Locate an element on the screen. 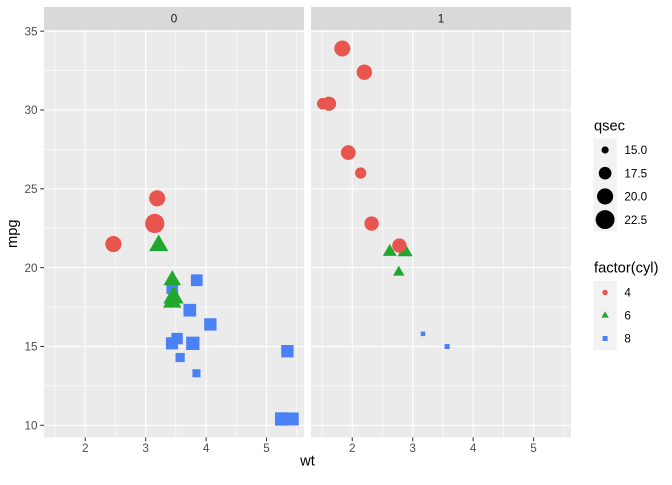 Image resolution: width=672 pixels, height=485 pixels. svg-text: 20 is located at coordinates (31, 268).